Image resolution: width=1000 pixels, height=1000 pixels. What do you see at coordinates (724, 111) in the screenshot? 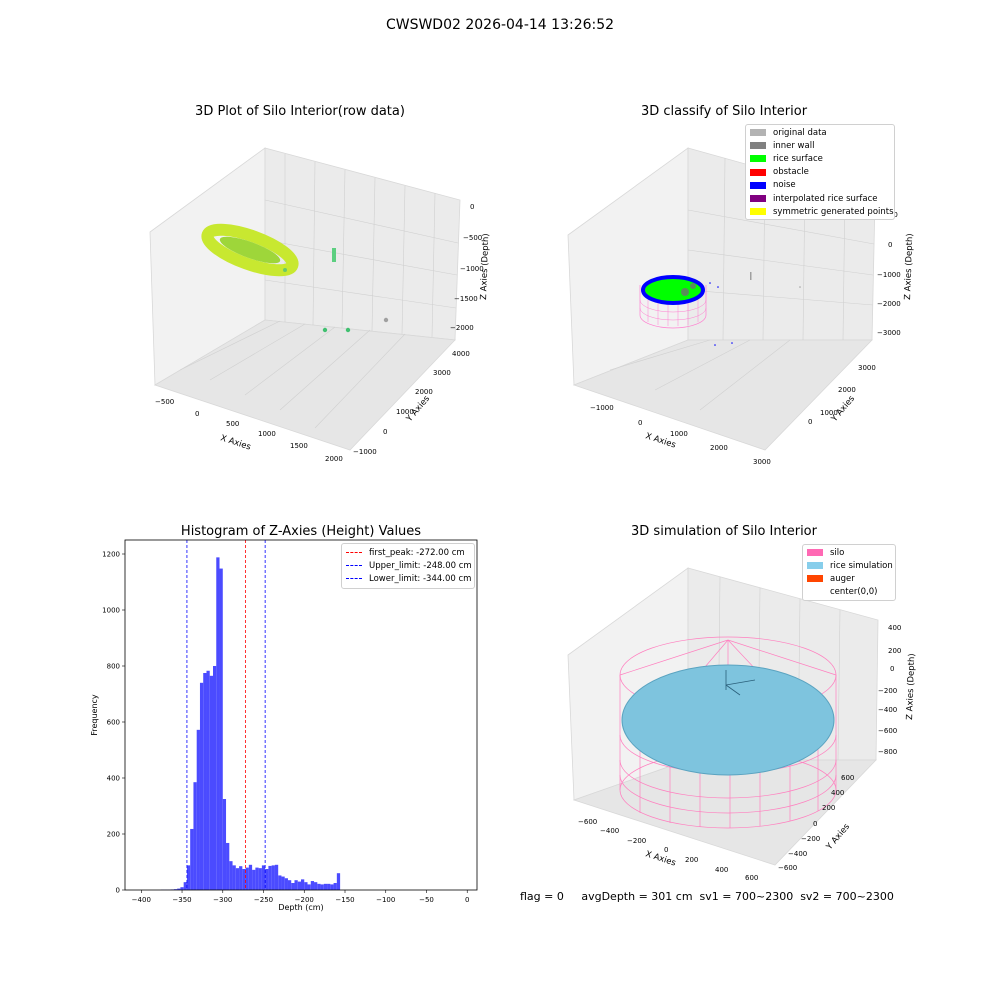
I see `classify-plot-title: 3D classify of Silo Interior` at bounding box center [724, 111].